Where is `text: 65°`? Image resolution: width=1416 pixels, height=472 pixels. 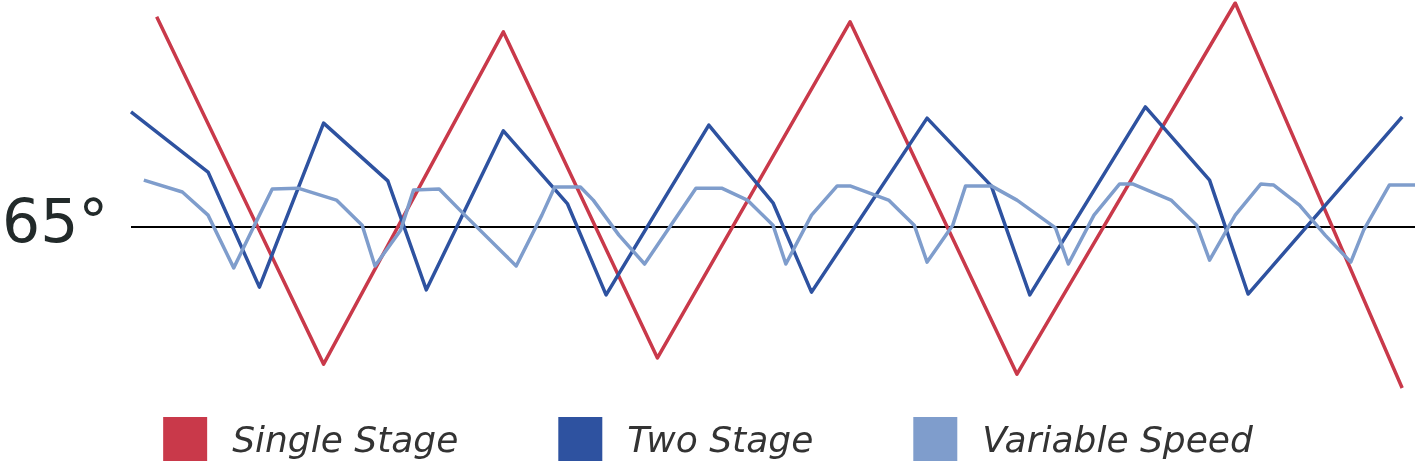 text: 65° is located at coordinates (55, 221).